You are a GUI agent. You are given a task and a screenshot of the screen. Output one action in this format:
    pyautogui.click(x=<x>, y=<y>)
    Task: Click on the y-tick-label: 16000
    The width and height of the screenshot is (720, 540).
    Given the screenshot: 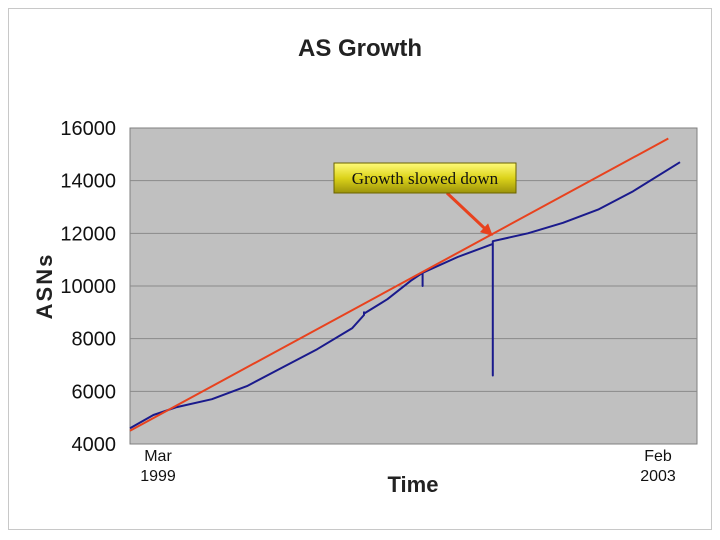 What is the action you would take?
    pyautogui.click(x=88, y=129)
    